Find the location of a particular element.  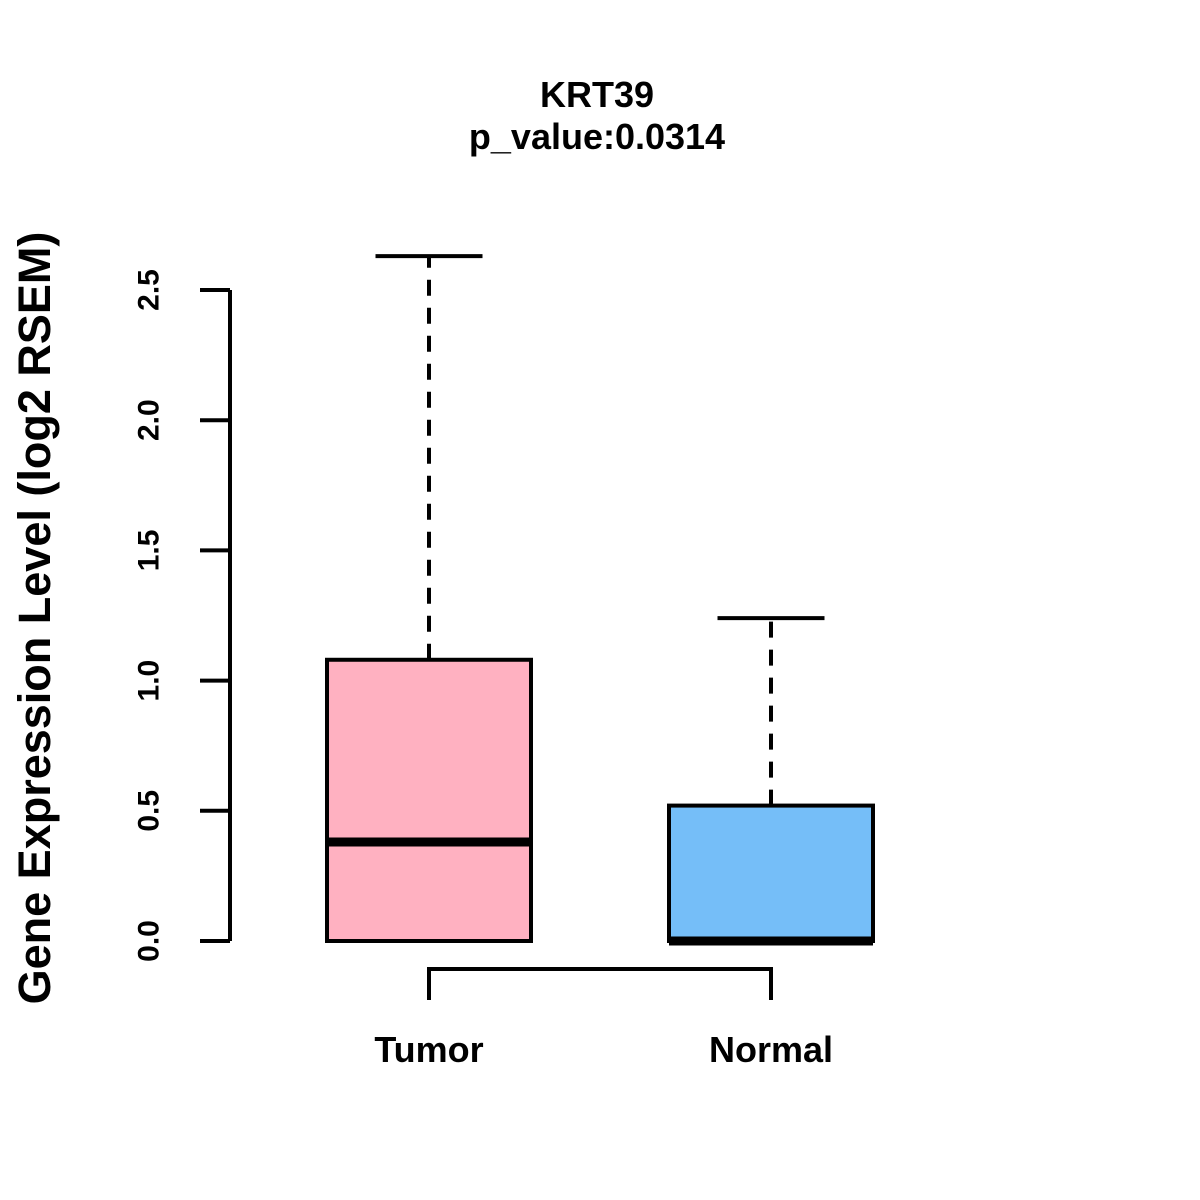

chart-subtitle-pvalue: p_value:0.0314 is located at coordinates (597, 136).